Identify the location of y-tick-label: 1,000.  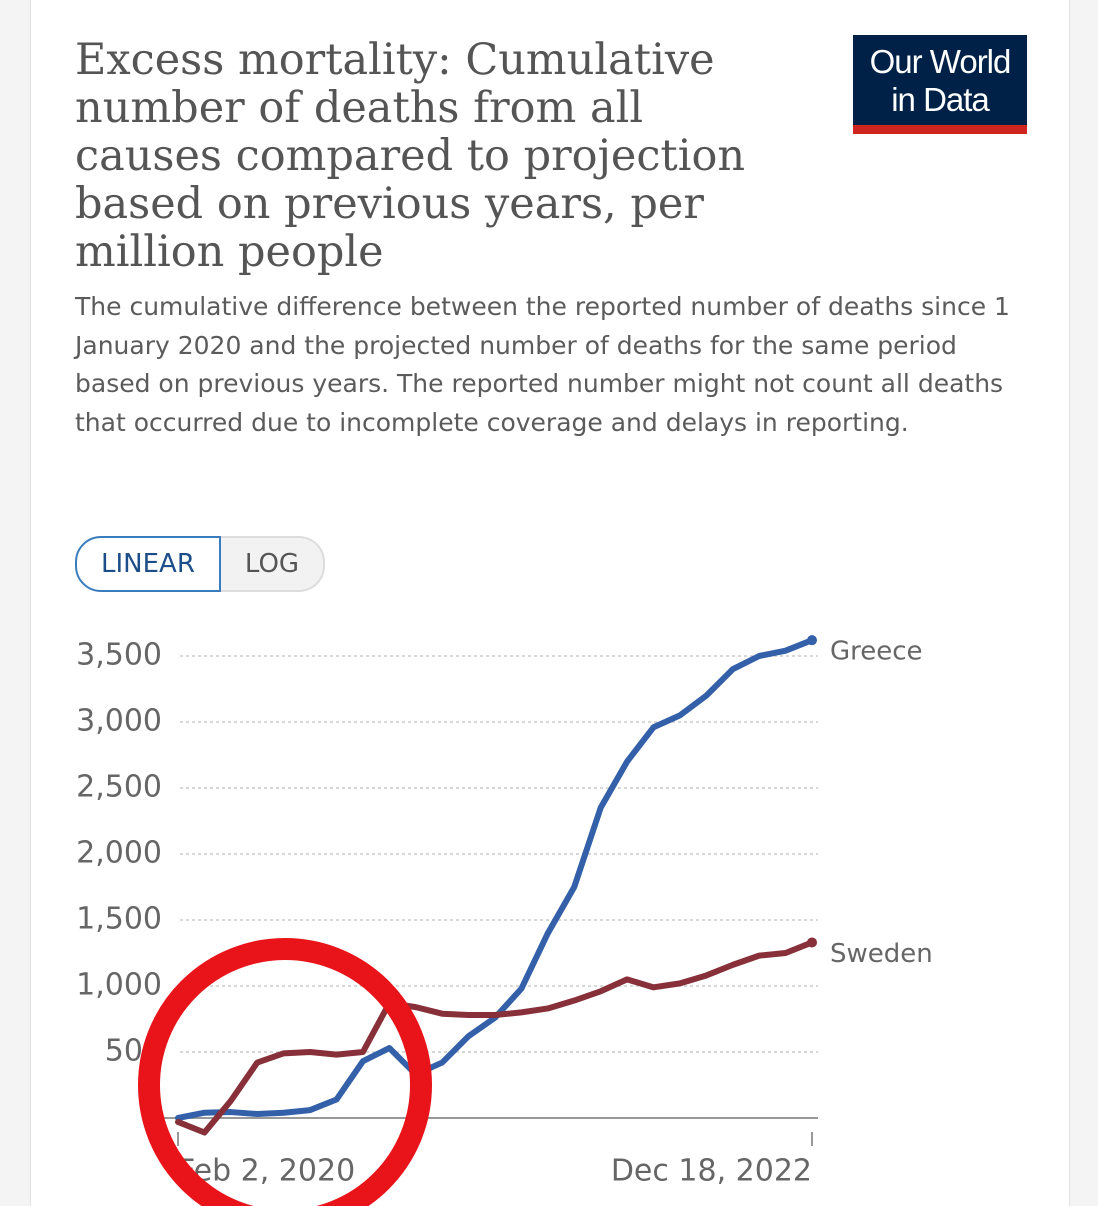
(119, 985).